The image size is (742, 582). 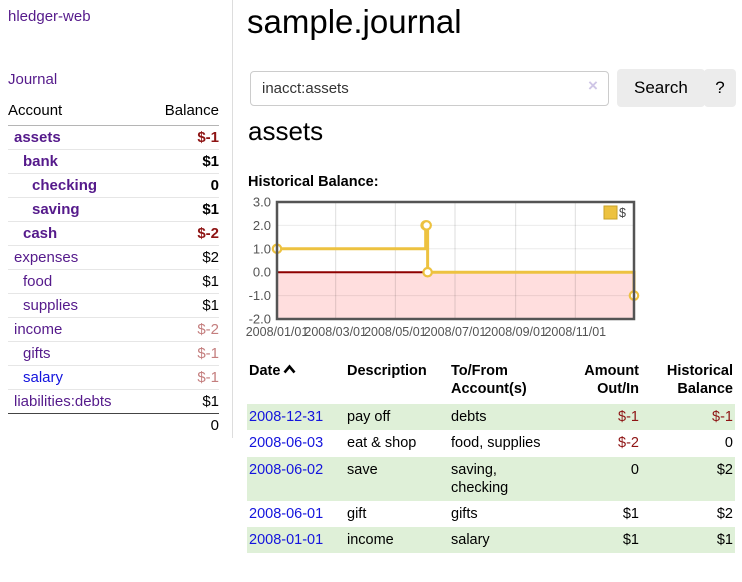 I want to click on account-row: bank $1, so click(x=113, y=161).